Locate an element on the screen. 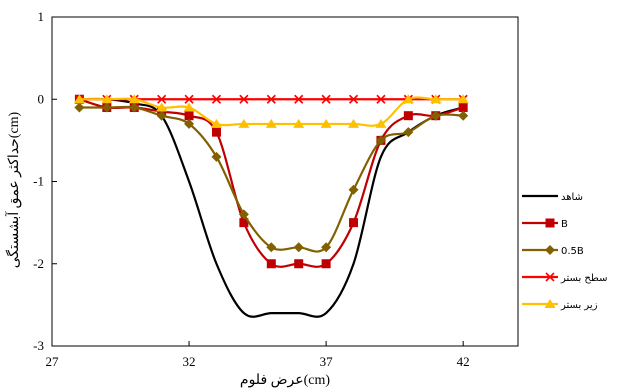  legend-item: سطح بستر is located at coordinates (564, 278).